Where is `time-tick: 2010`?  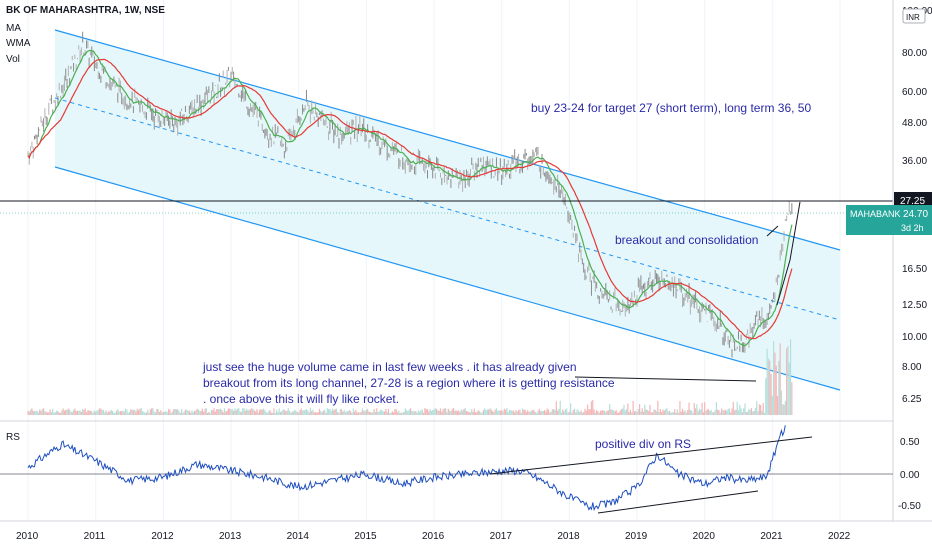 time-tick: 2010 is located at coordinates (27, 536).